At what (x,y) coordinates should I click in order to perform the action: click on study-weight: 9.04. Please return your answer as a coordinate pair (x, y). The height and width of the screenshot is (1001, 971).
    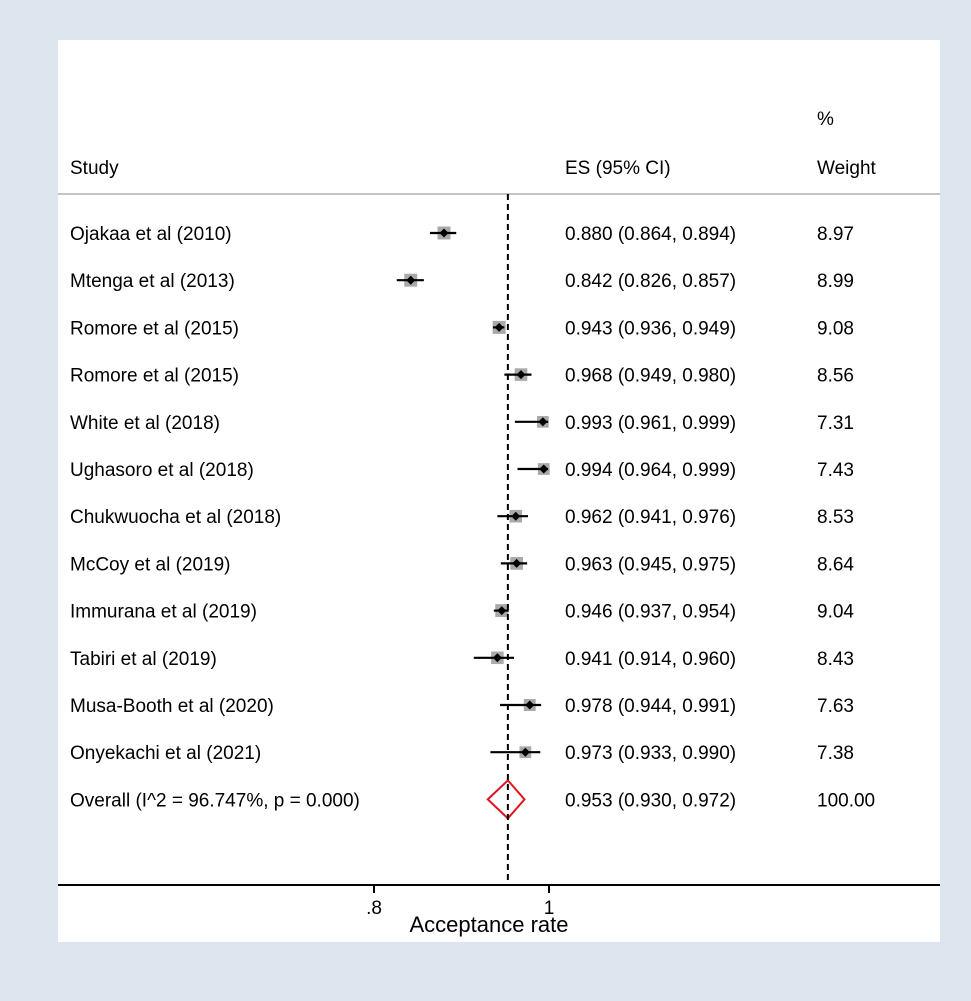
    Looking at the image, I should click on (835, 612).